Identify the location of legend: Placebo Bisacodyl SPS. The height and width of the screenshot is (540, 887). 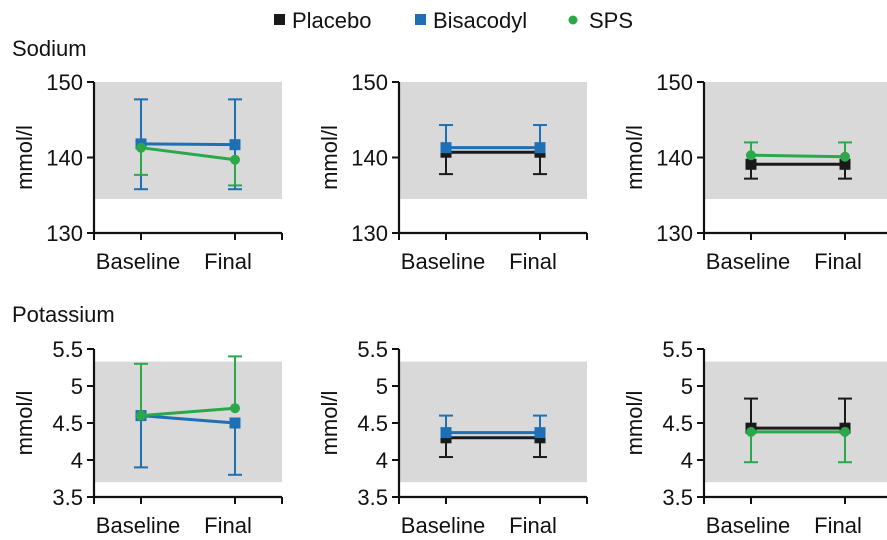
(453, 20).